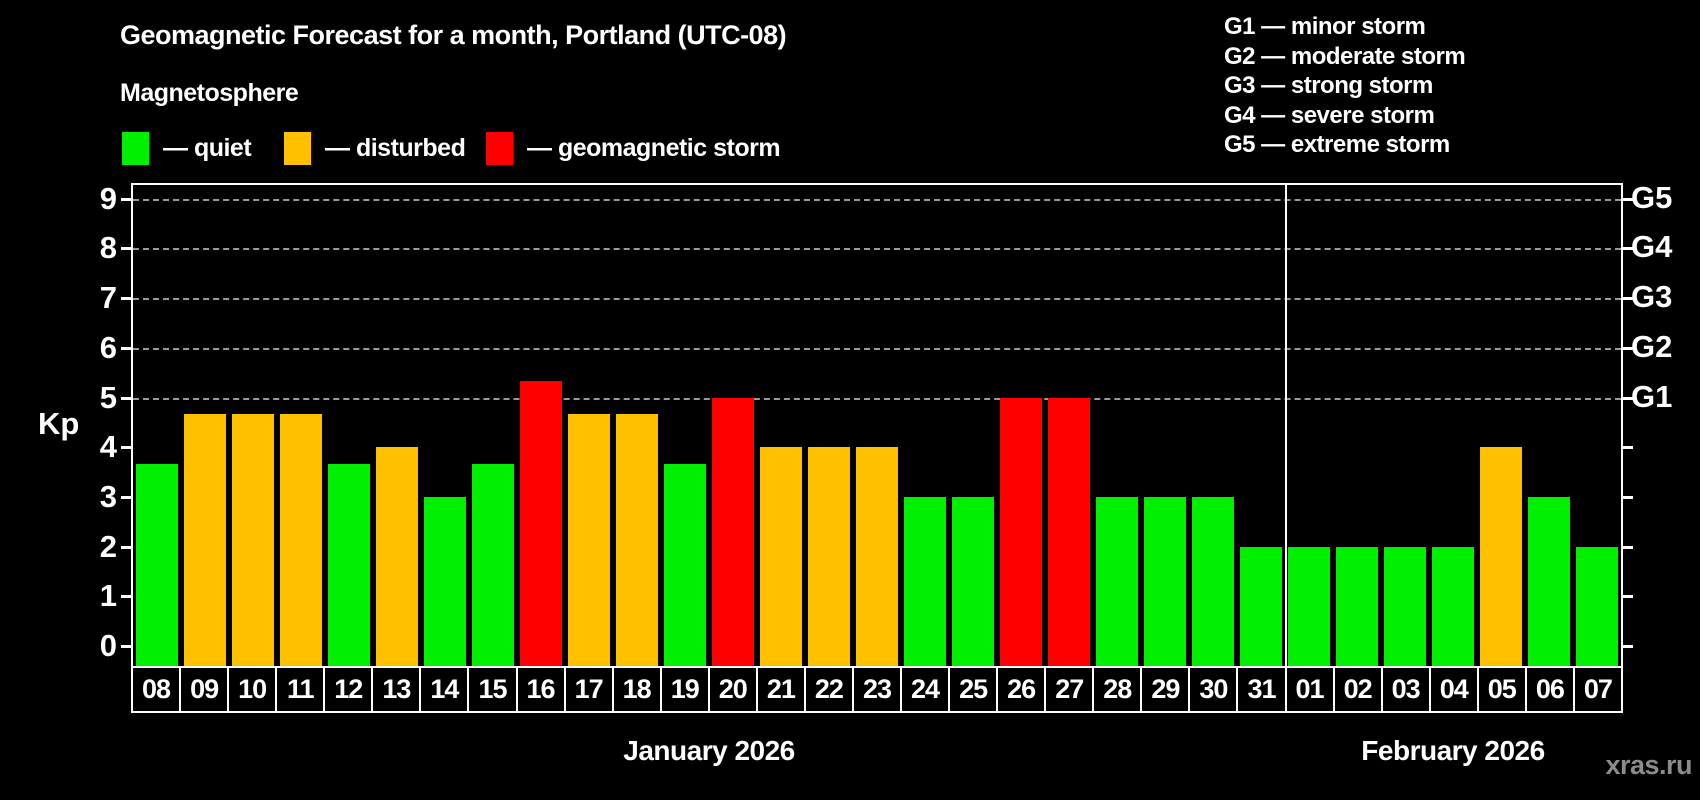  I want to click on right-tick-kp2, so click(1628, 547).